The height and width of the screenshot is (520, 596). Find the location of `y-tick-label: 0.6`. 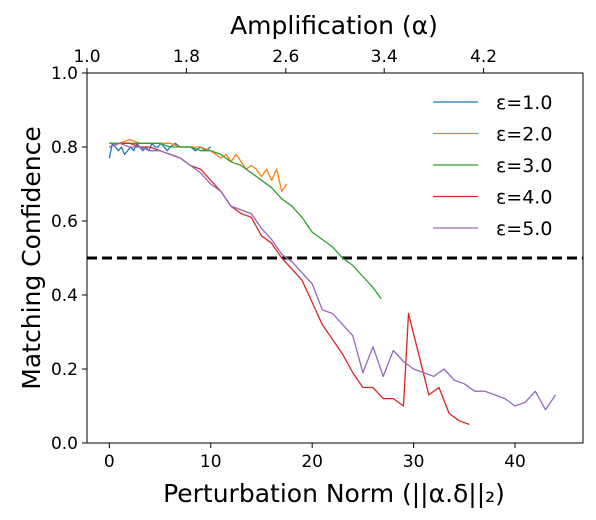

y-tick-label: 0.6 is located at coordinates (64, 222).